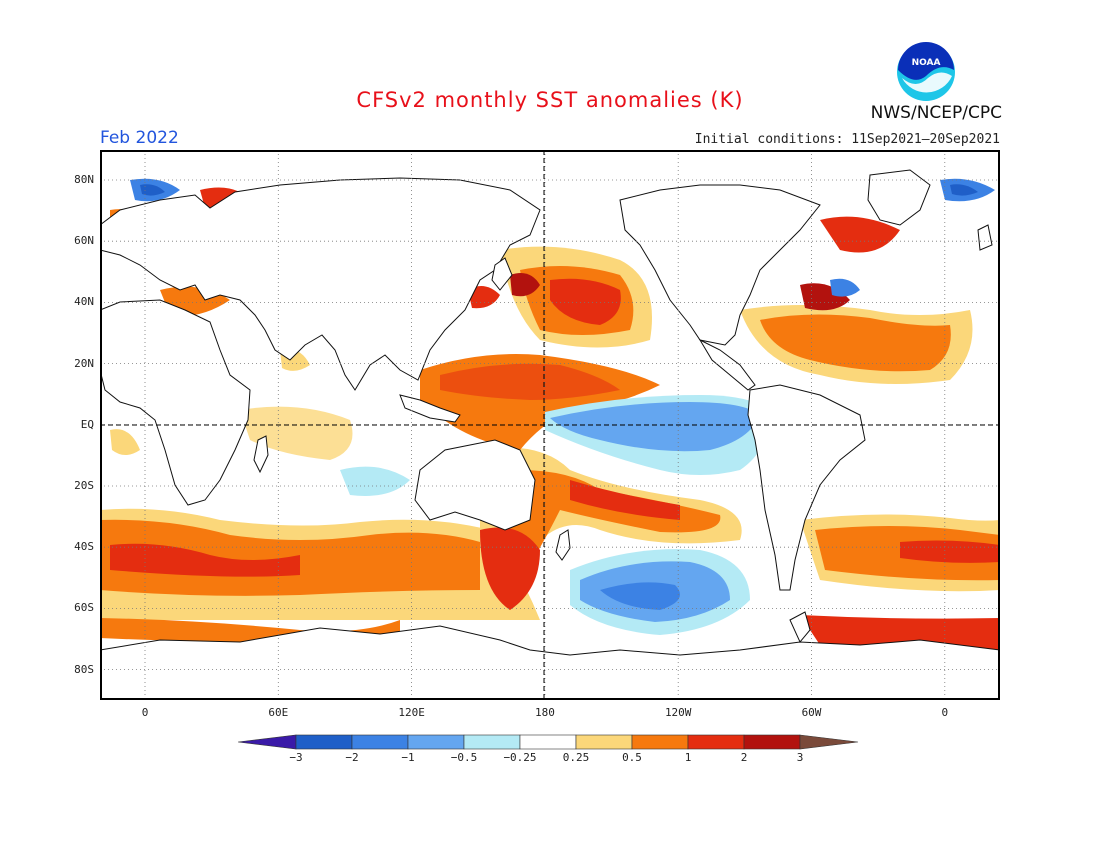  I want to click on lon-label: 120W, so click(678, 712).